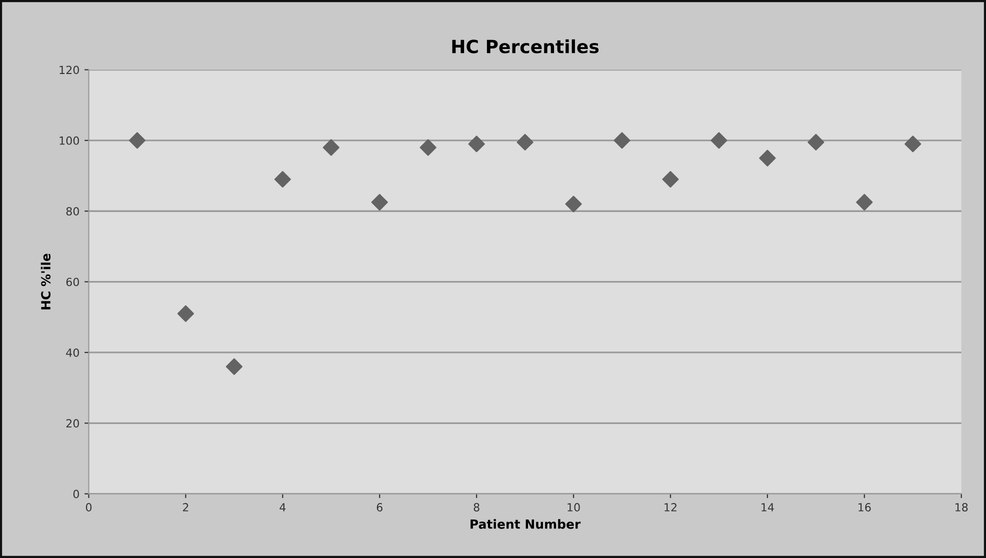 This screenshot has height=558, width=986. I want to click on x-tick-label: 2, so click(185, 507).